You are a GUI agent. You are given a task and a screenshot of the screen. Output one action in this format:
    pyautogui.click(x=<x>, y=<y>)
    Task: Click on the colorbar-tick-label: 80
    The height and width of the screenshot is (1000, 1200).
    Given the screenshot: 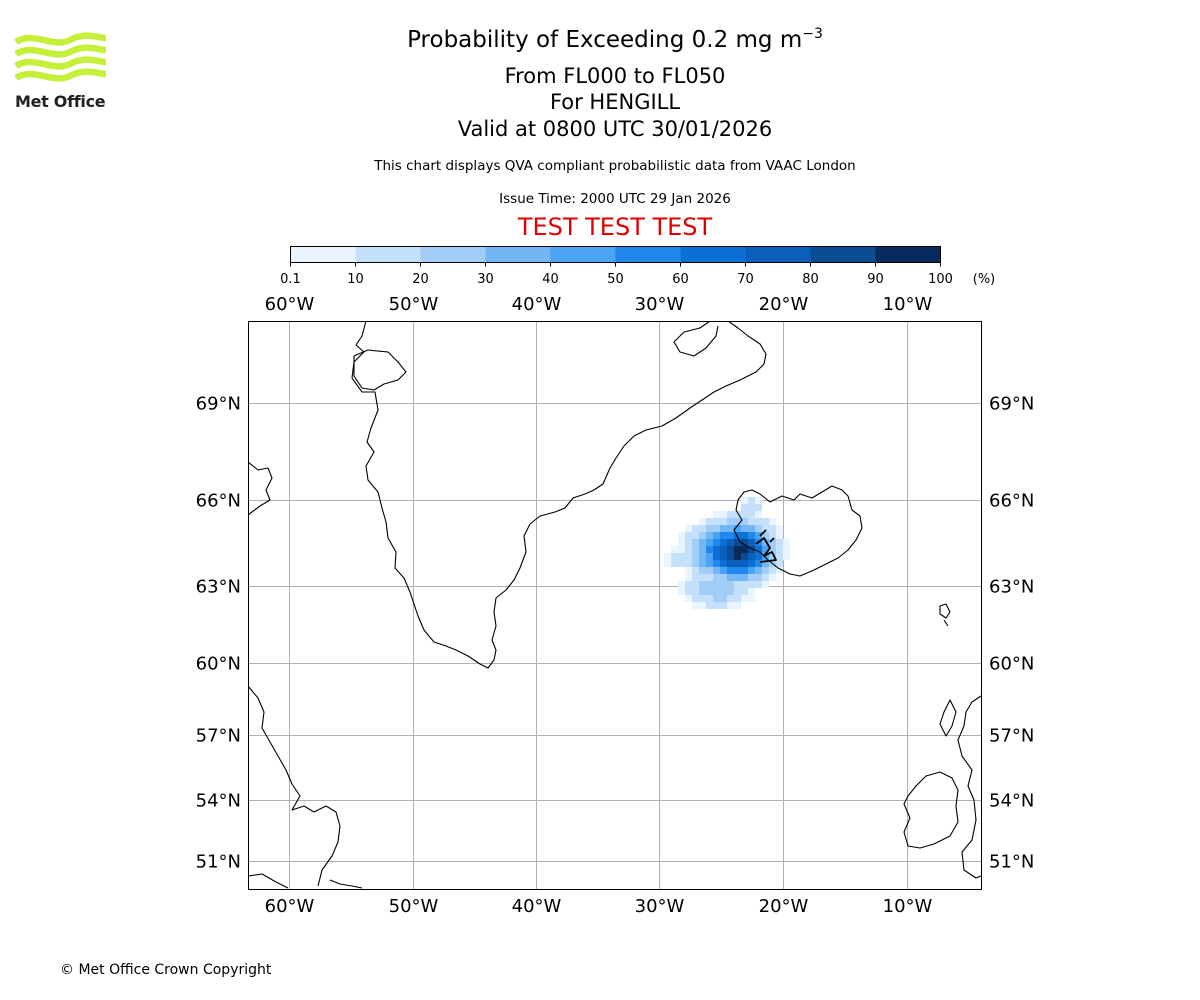 What is the action you would take?
    pyautogui.click(x=810, y=279)
    